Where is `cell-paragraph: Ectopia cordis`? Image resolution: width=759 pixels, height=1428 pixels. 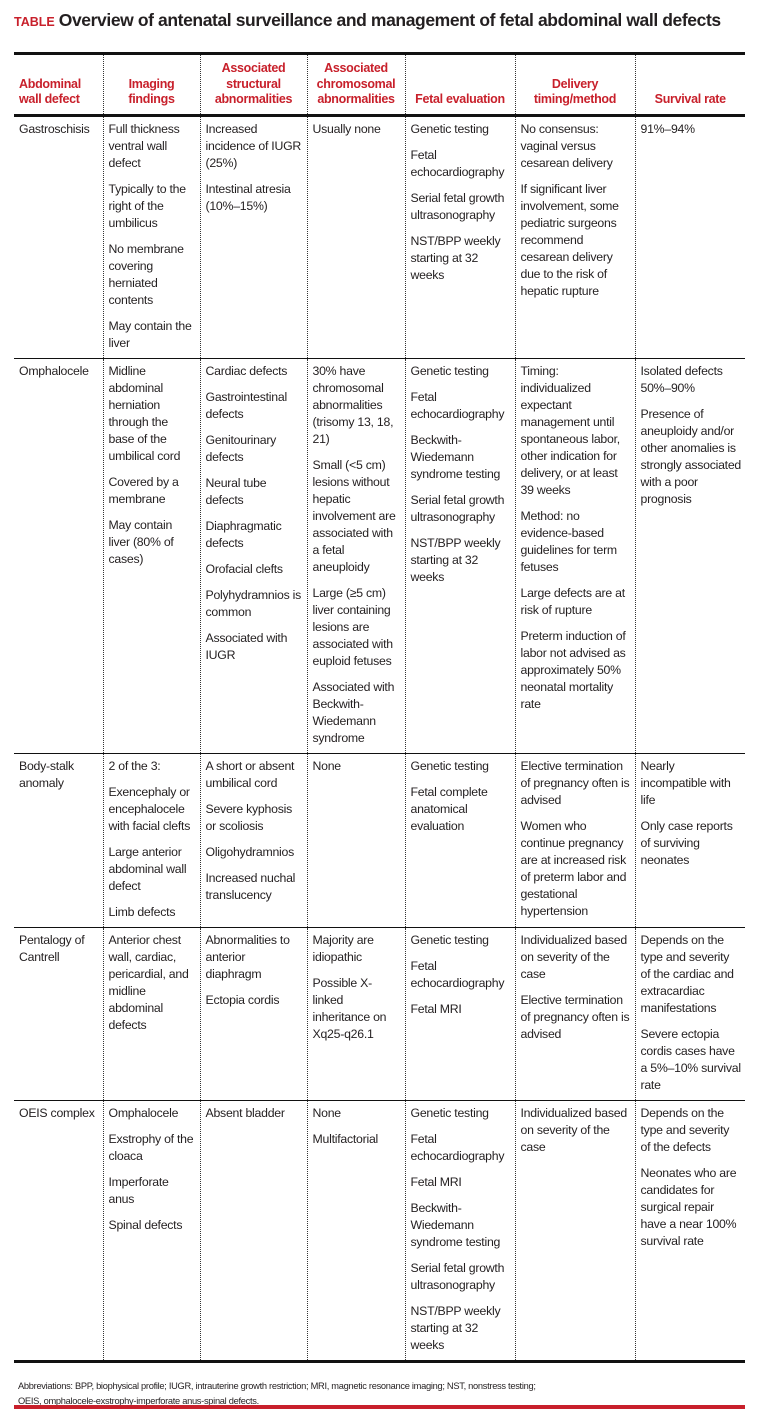 cell-paragraph: Ectopia cordis is located at coordinates (242, 999).